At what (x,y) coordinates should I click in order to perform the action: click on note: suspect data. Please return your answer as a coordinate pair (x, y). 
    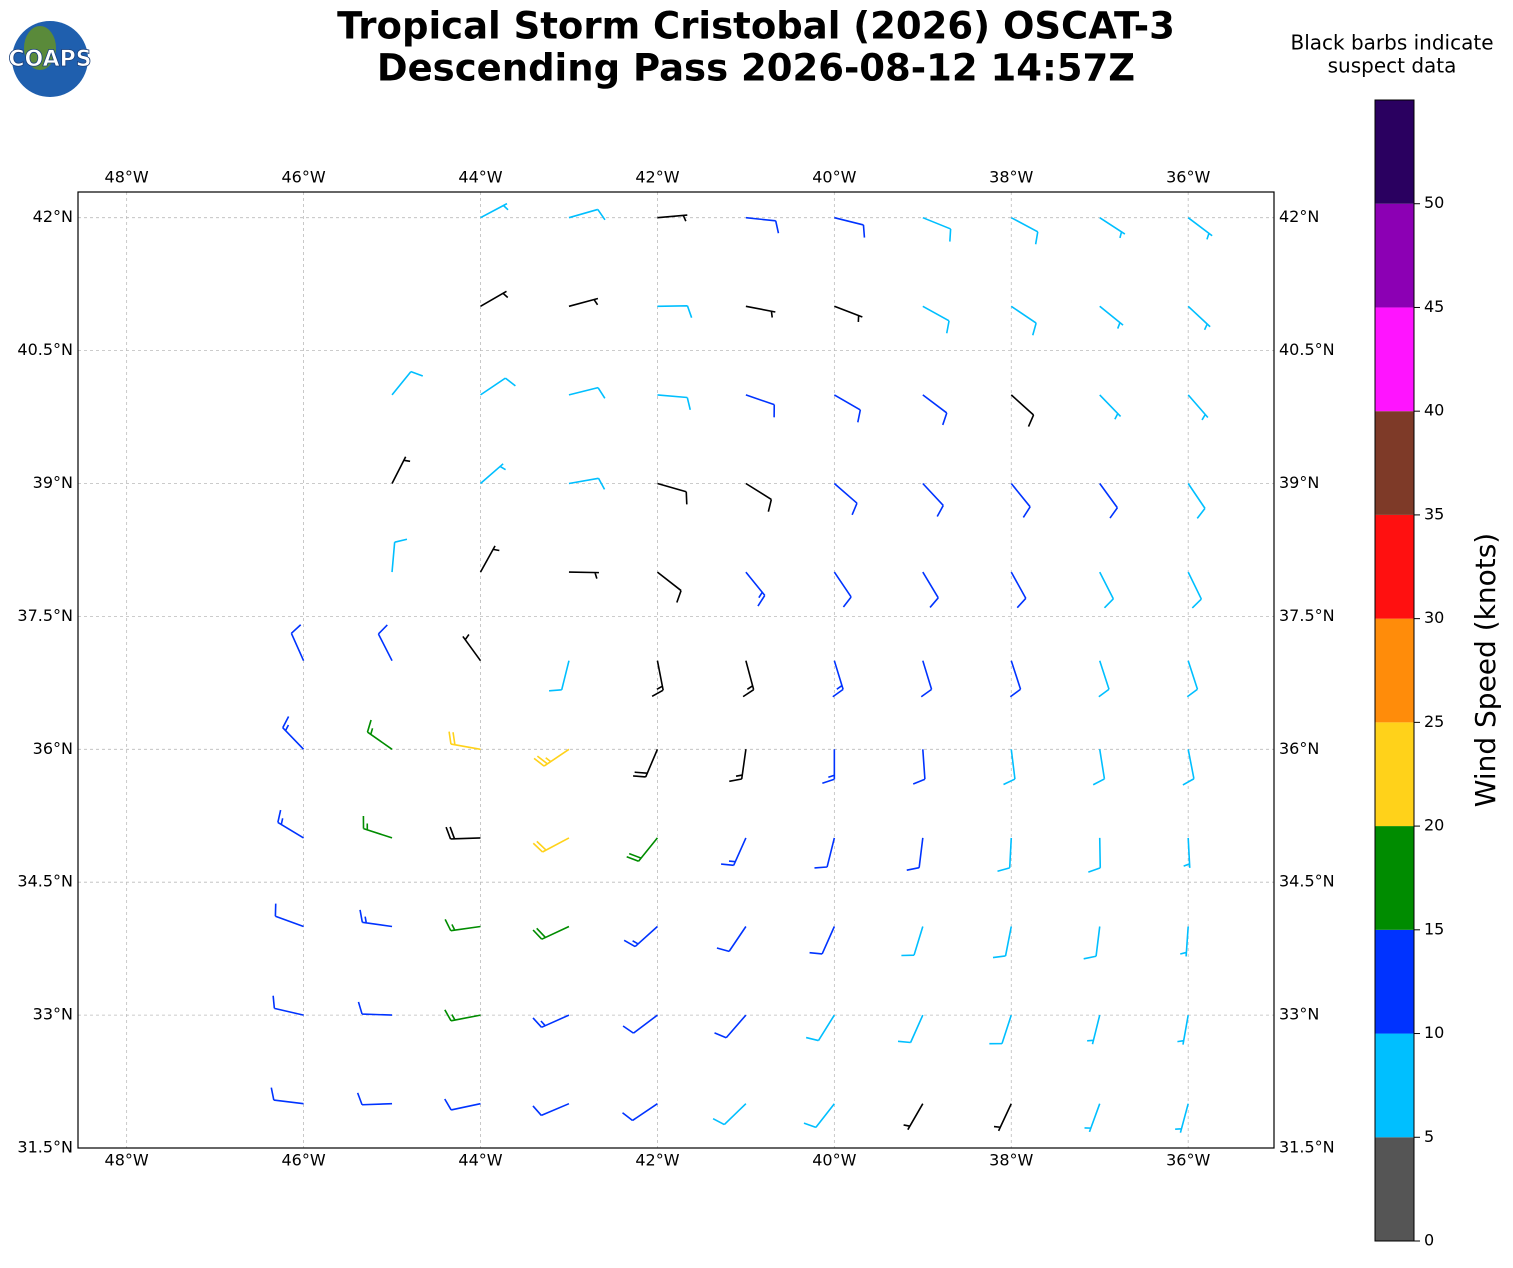
    Looking at the image, I should click on (1392, 66).